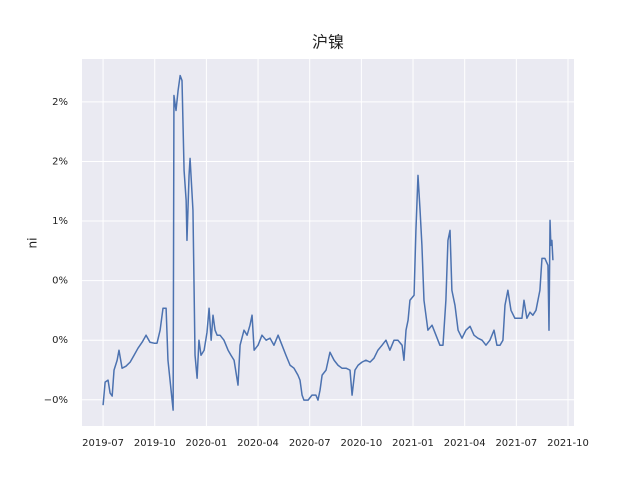 Image resolution: width=640 pixels, height=480 pixels. Describe the element at coordinates (328, 42) in the screenshot. I see `chart-title: 沪镍` at that location.